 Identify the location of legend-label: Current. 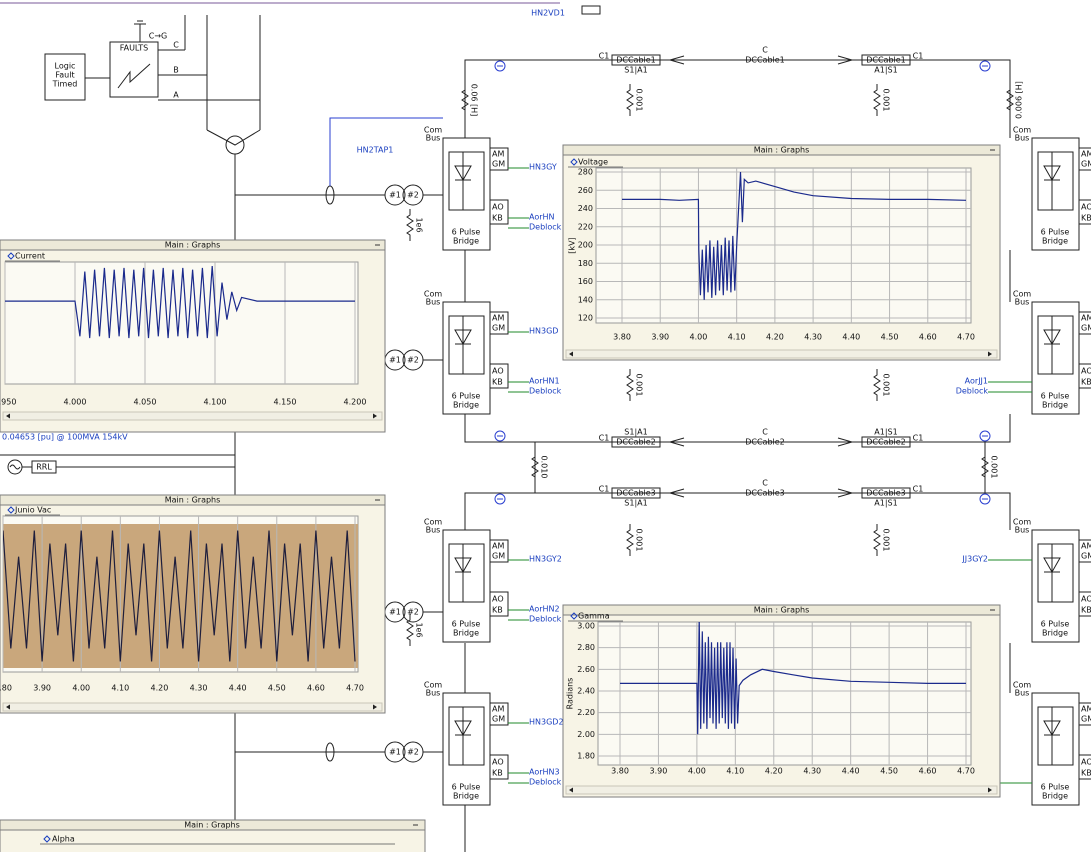
(30, 256).